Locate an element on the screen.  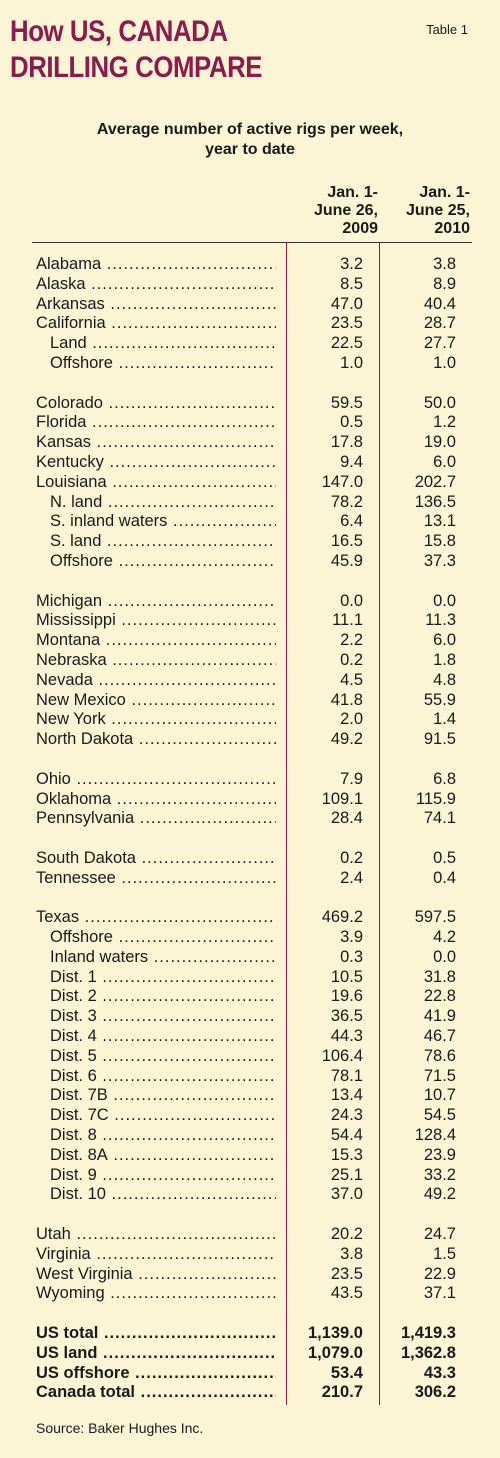
table-row: Colorado 59.5 50.0 is located at coordinates (250, 404).